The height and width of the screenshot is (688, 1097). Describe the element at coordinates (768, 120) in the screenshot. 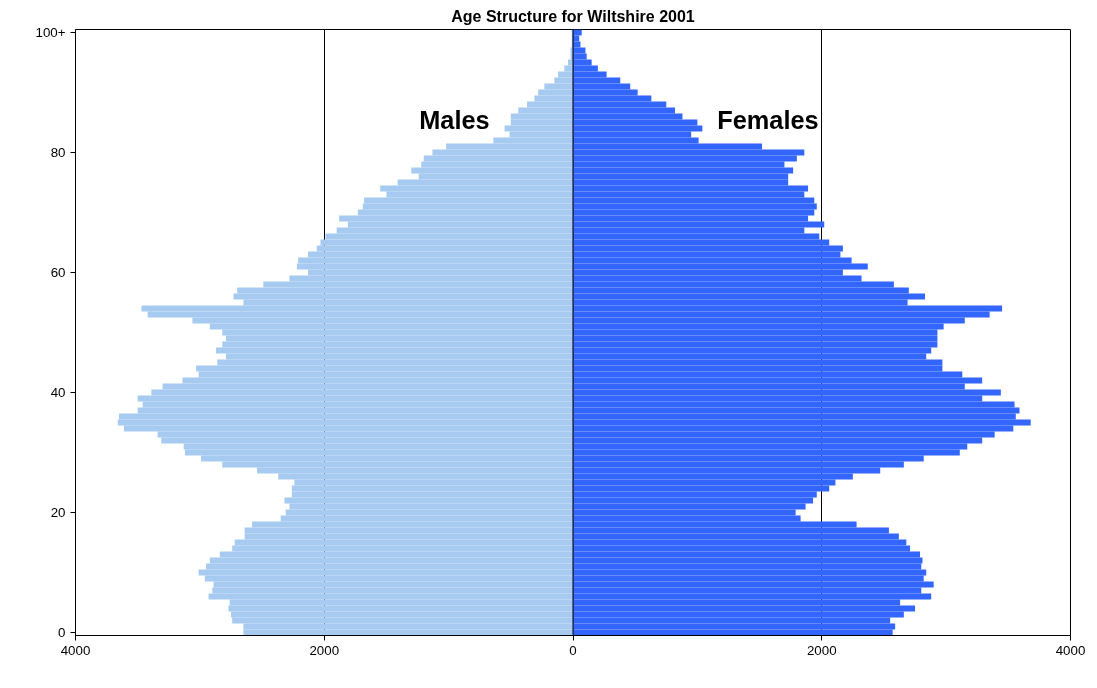

I see `series-label: Females` at that location.